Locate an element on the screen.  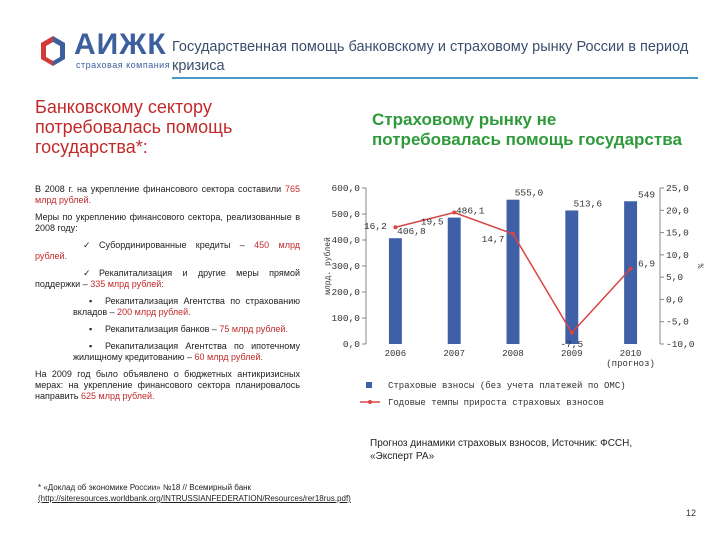
category-label: 2007 is located at coordinates (454, 354).